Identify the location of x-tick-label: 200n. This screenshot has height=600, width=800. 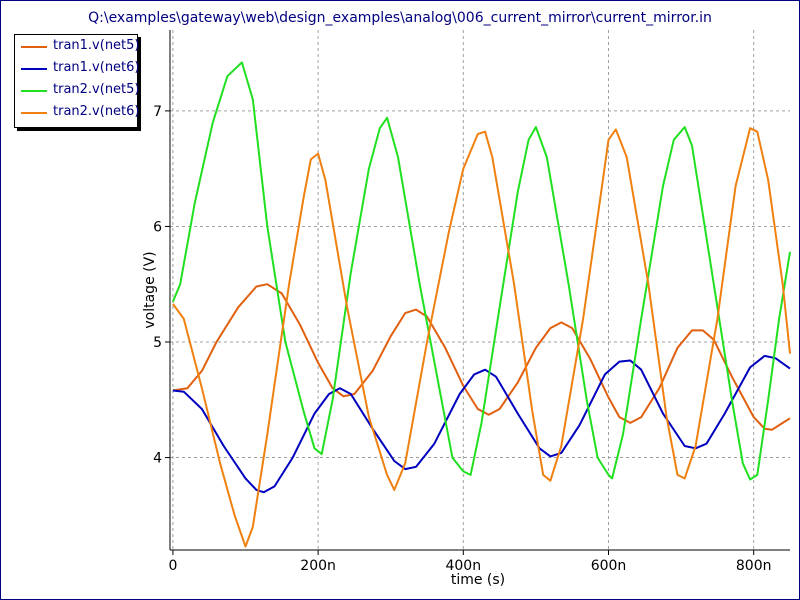
(318, 566).